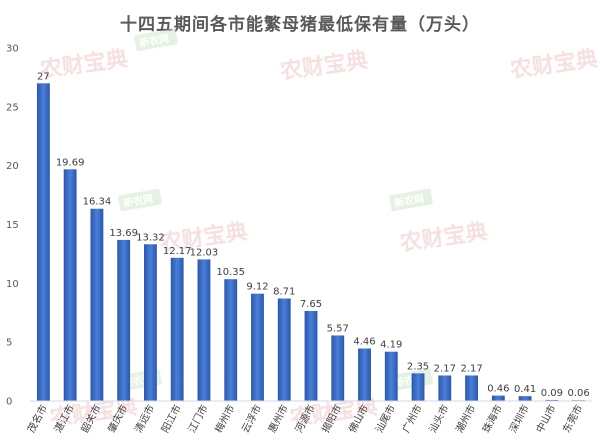 The image size is (600, 447). What do you see at coordinates (123, 233) in the screenshot?
I see `bar-value-label: 13.69` at bounding box center [123, 233].